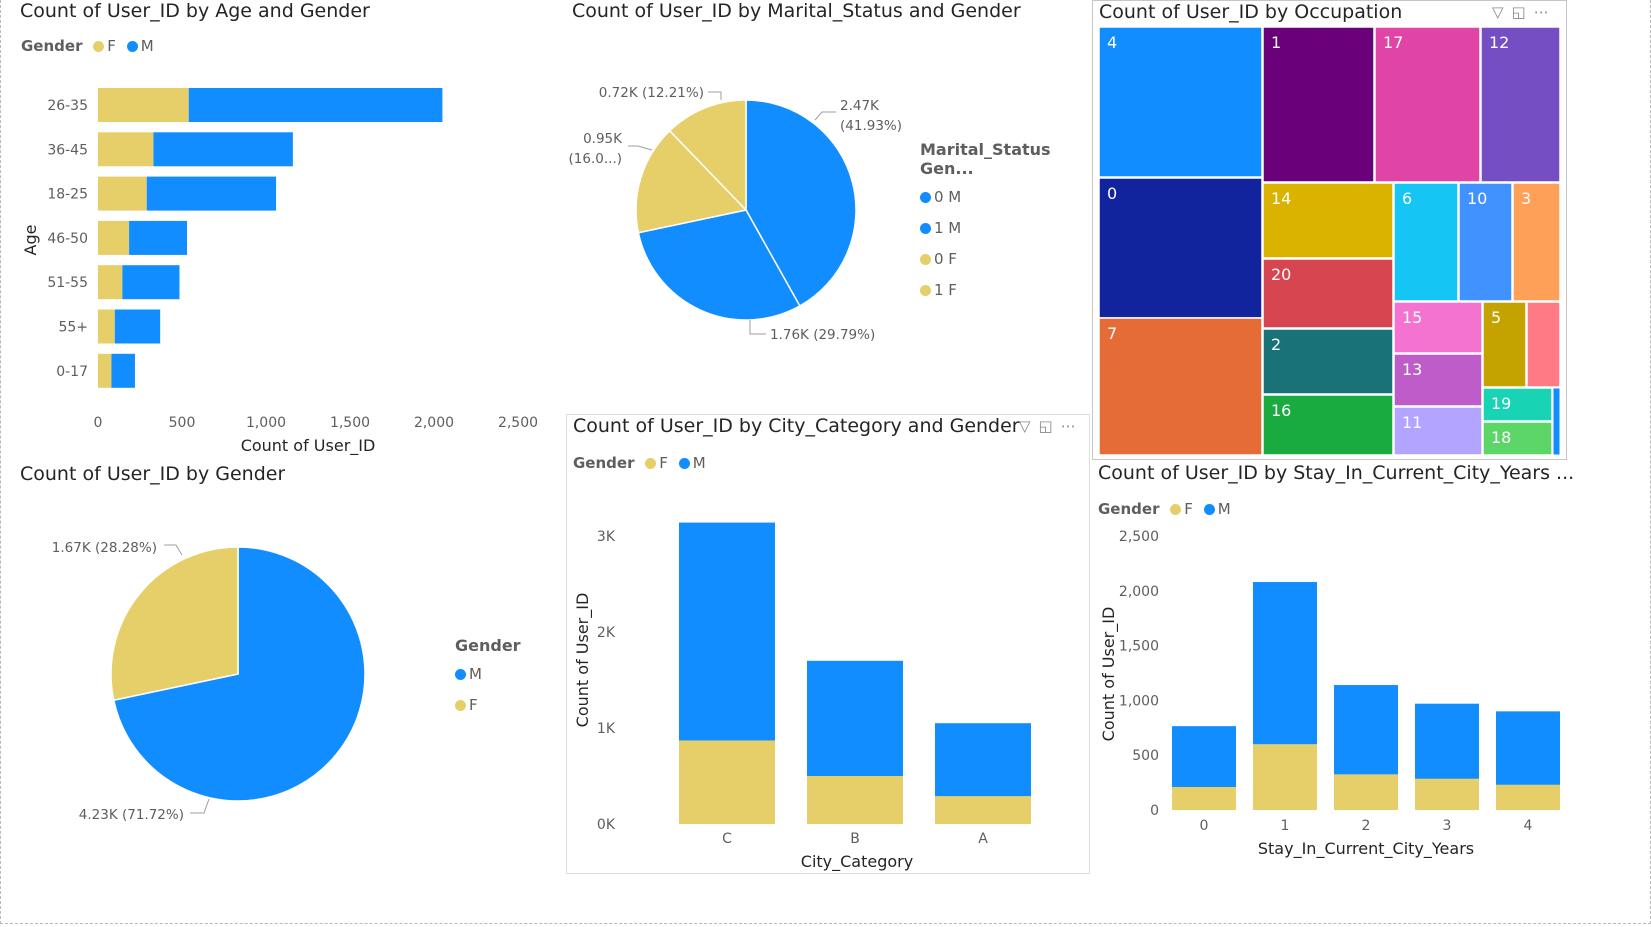  What do you see at coordinates (1556, 421) in the screenshot?
I see `treemap-tile-unlabeled` at bounding box center [1556, 421].